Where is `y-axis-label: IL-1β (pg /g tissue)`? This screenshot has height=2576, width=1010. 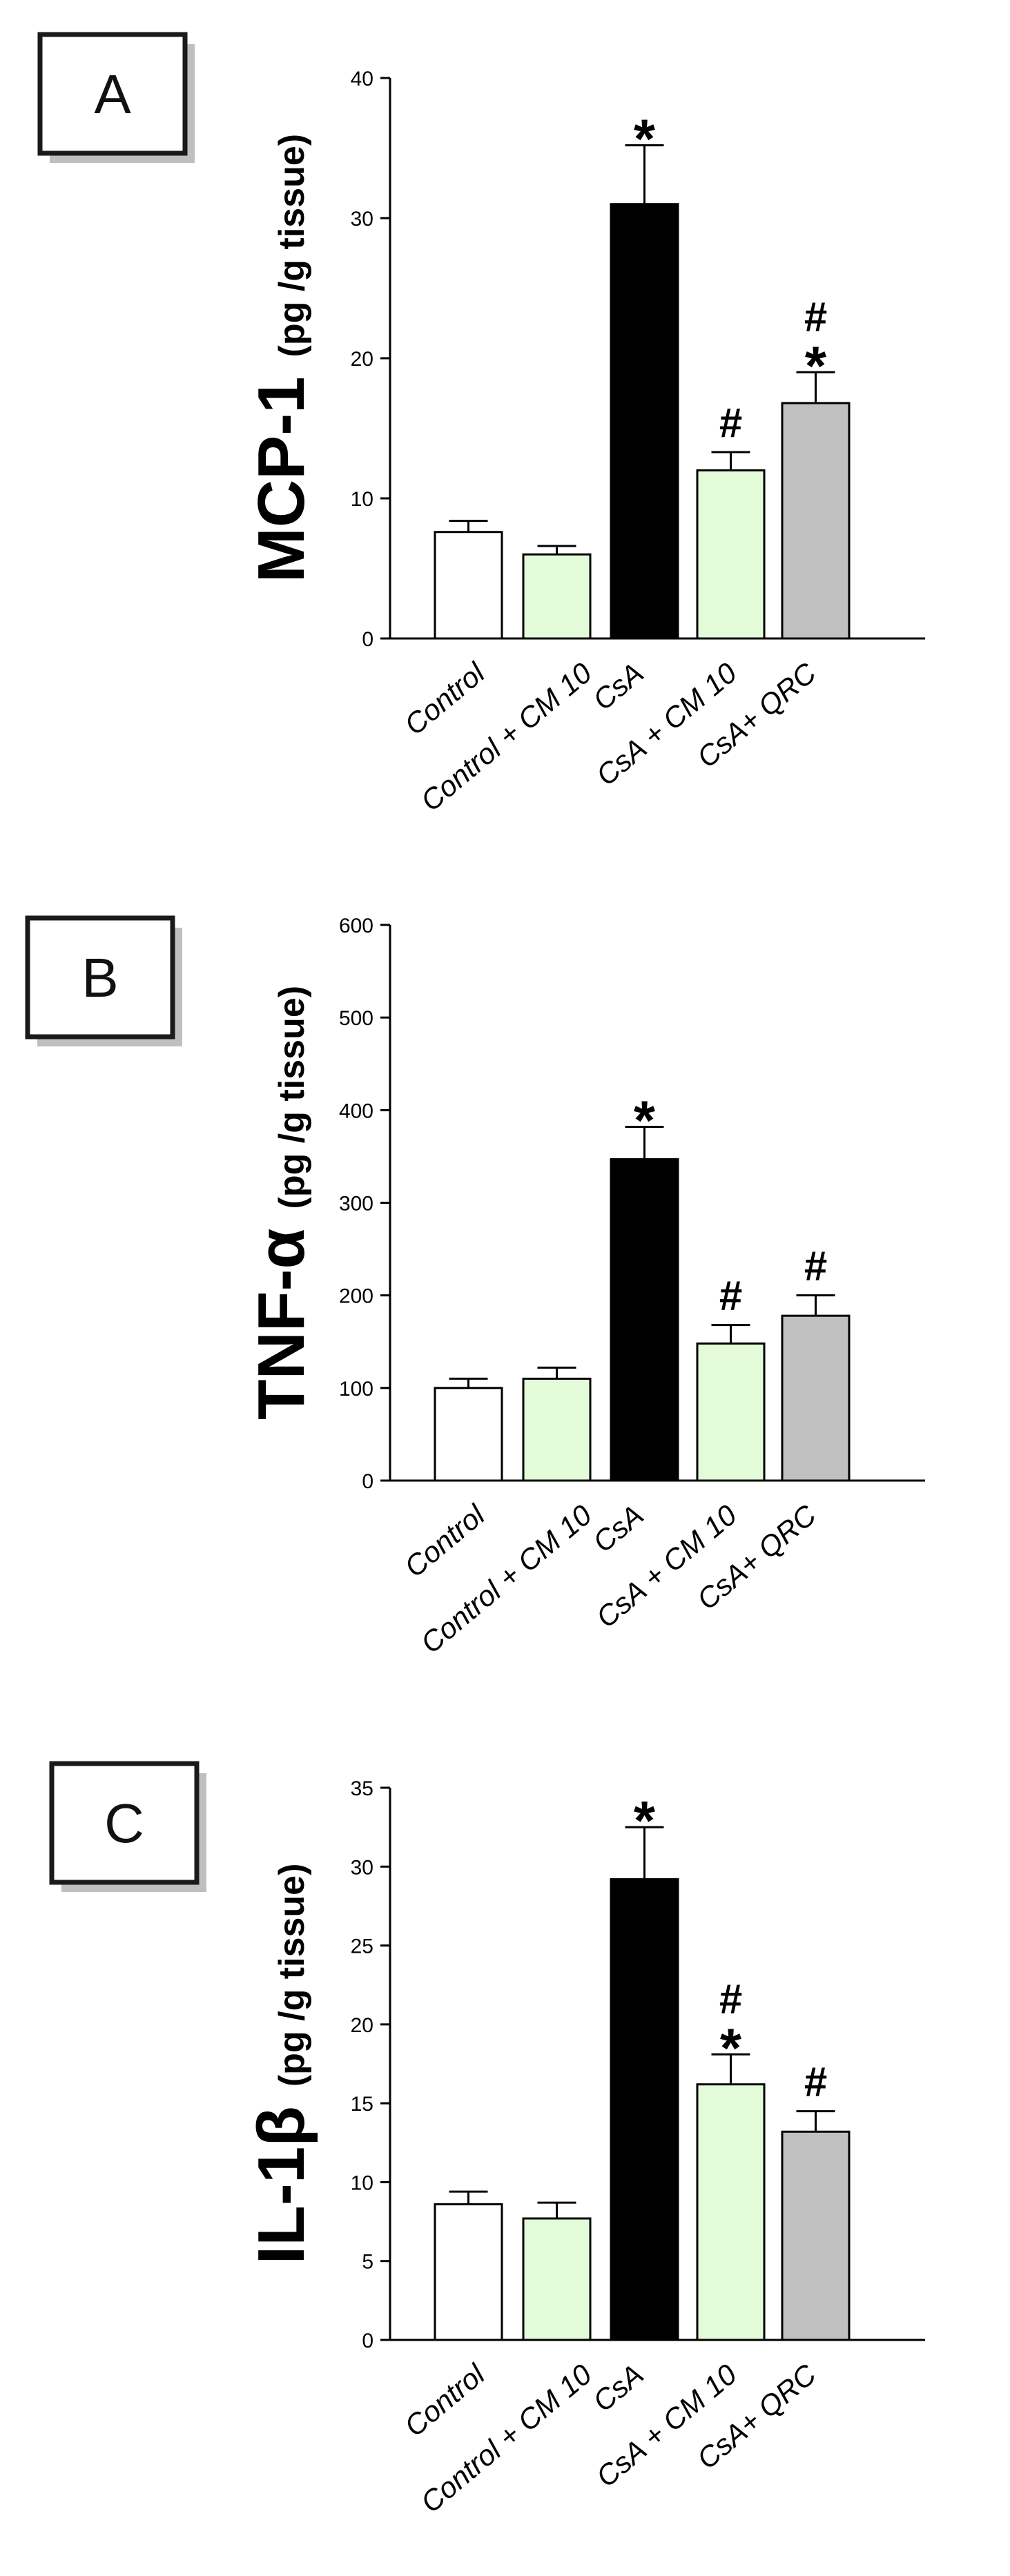
y-axis-label: IL-1β (pg /g tissue) is located at coordinates (281, 2064).